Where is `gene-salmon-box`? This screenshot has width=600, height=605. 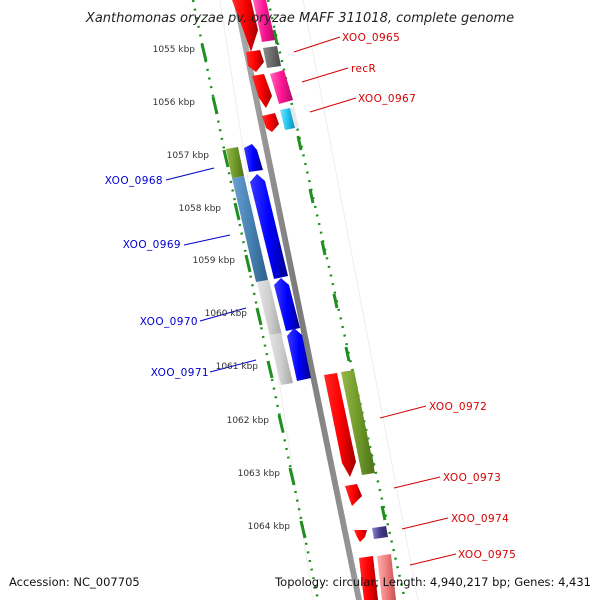 gene-salmon-box is located at coordinates (386, 577).